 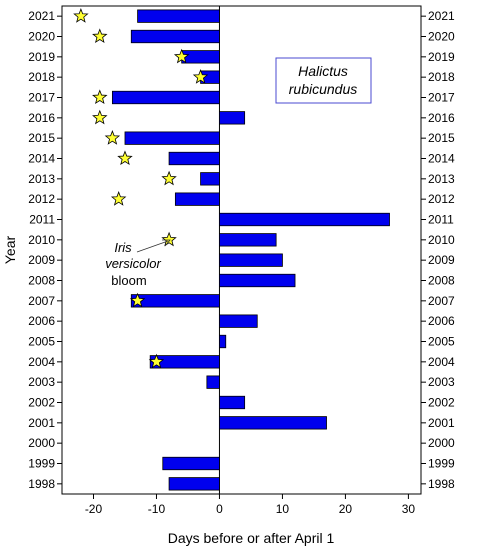 I want to click on bar-2021, so click(x=178, y=16).